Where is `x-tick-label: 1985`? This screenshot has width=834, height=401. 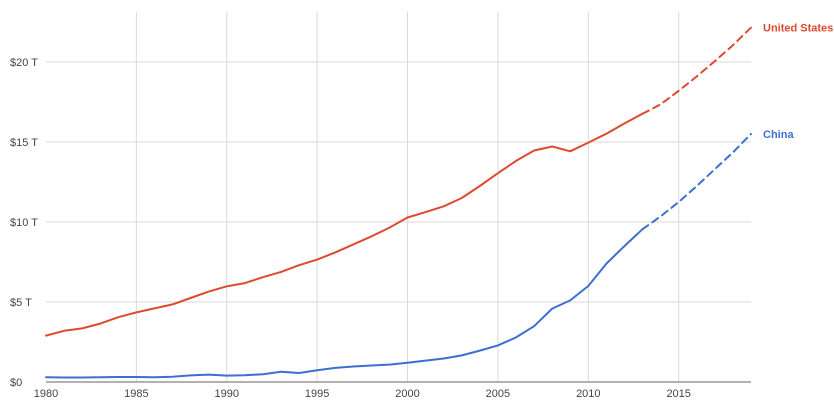
x-tick-label: 1985 is located at coordinates (136, 394).